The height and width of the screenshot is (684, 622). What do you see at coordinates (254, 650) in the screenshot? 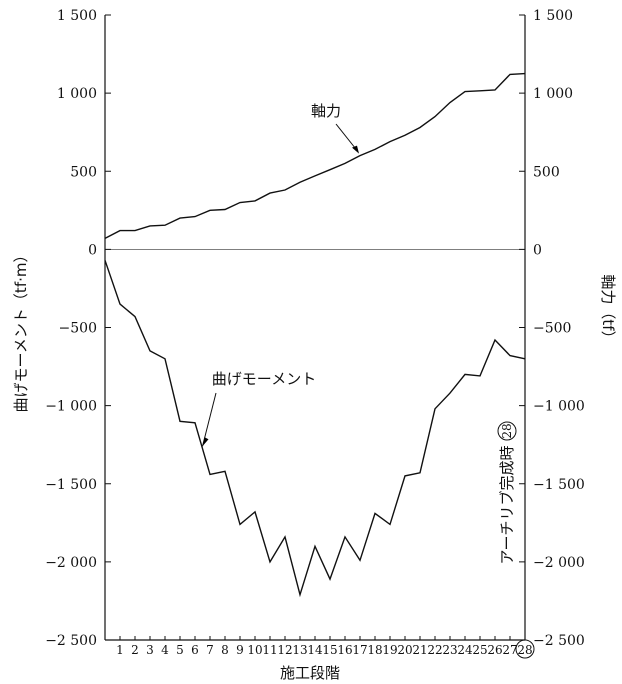
I see `x-tick-label: 10` at bounding box center [254, 650].